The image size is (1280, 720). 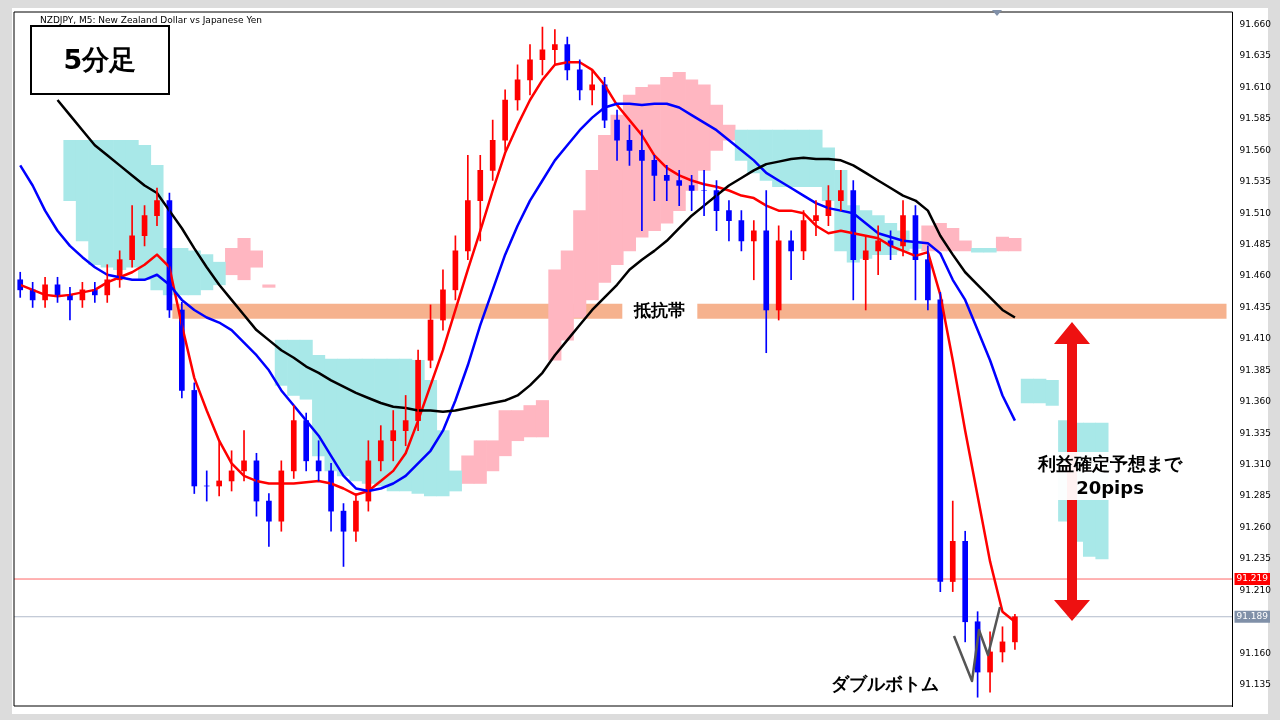 I want to click on chart-subtitle: NZDJPY, M5: New Zealand Dollar vs Japanese Yen, so click(x=151, y=20).